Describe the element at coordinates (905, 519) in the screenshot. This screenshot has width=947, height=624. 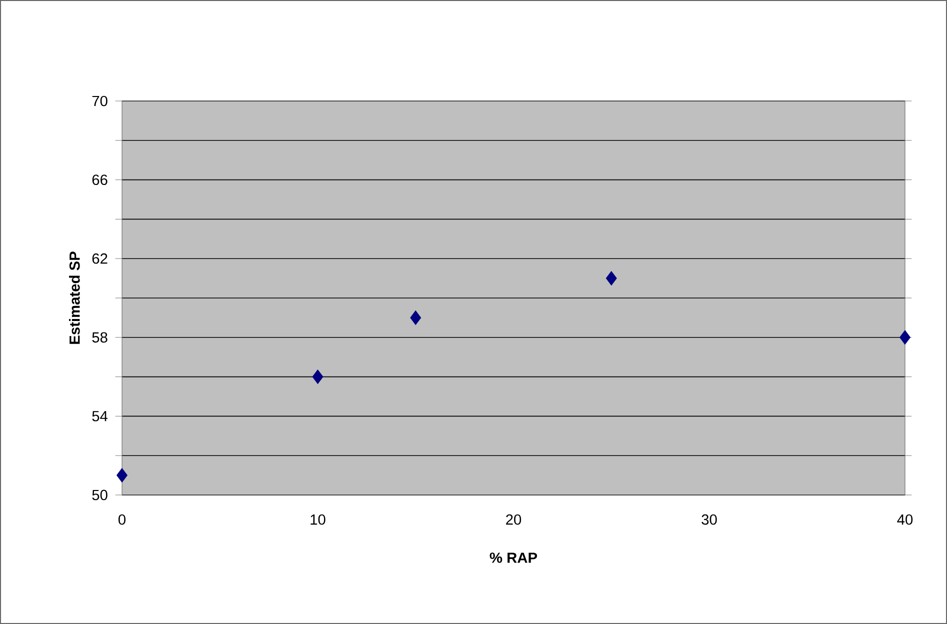
I see `x-tick-label: 40` at that location.